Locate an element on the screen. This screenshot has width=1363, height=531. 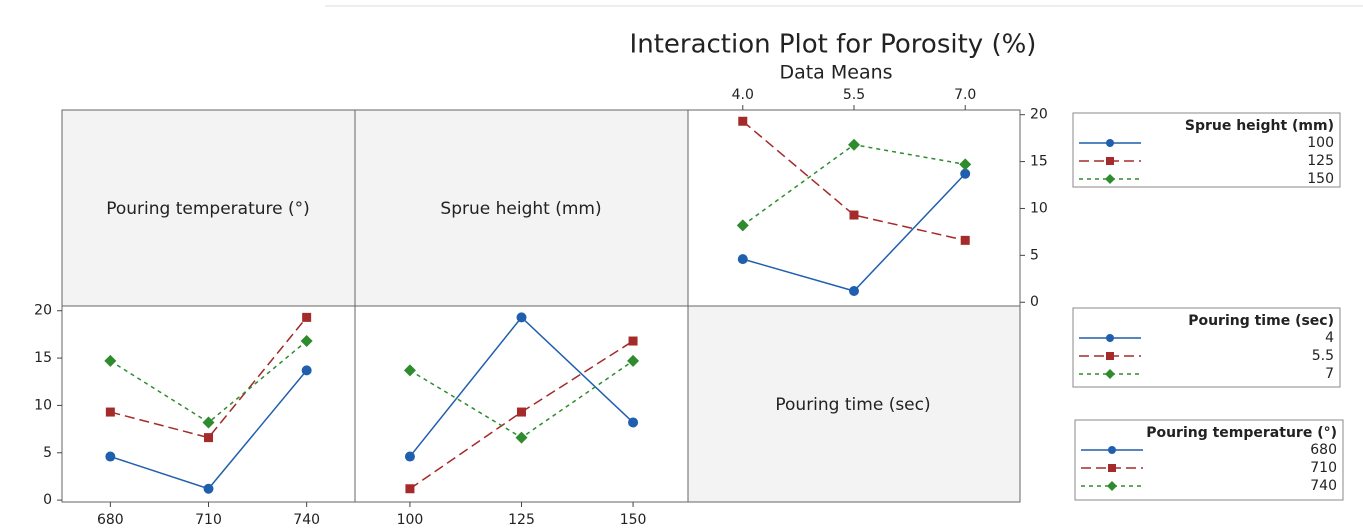
legend-label: 7 is located at coordinates (1329, 374).